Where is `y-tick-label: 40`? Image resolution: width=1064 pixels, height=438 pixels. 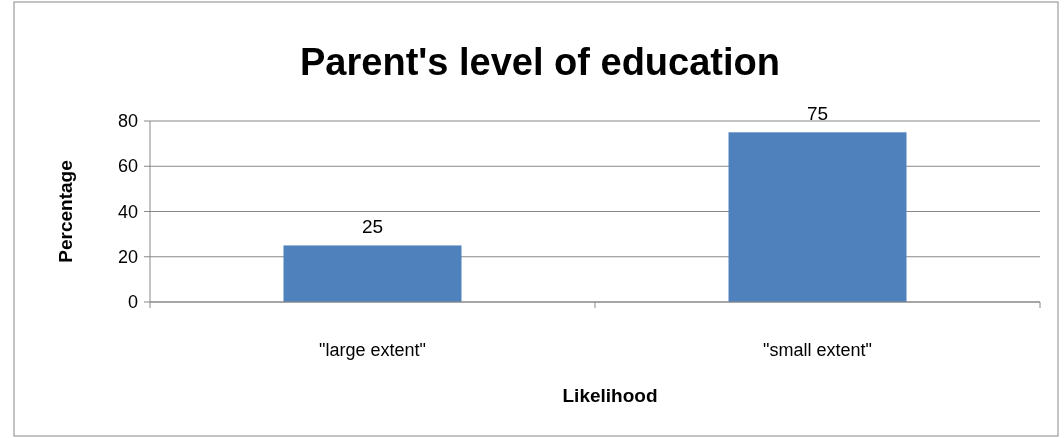 y-tick-label: 40 is located at coordinates (127, 211).